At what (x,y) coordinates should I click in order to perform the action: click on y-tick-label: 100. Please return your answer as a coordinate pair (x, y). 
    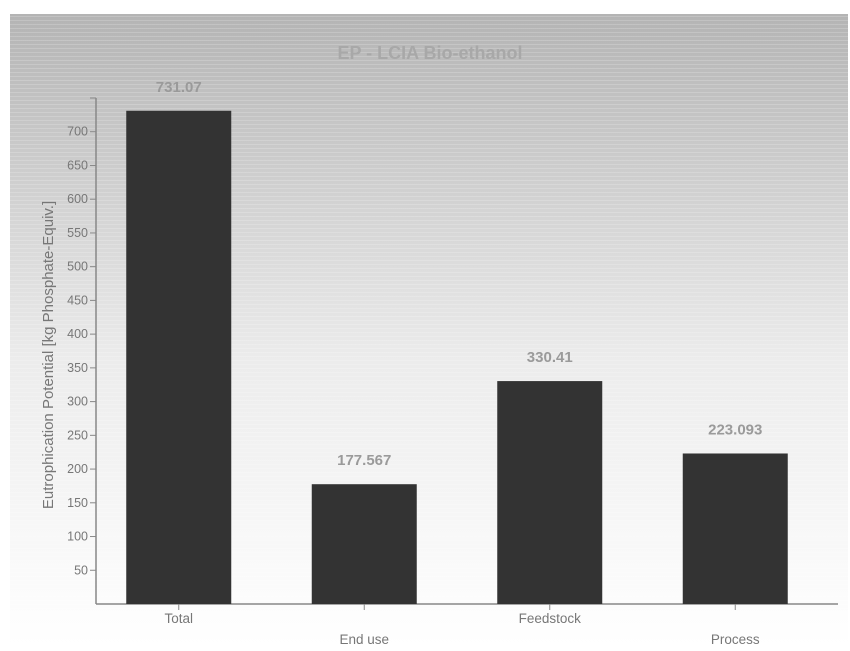
    Looking at the image, I should click on (77, 537).